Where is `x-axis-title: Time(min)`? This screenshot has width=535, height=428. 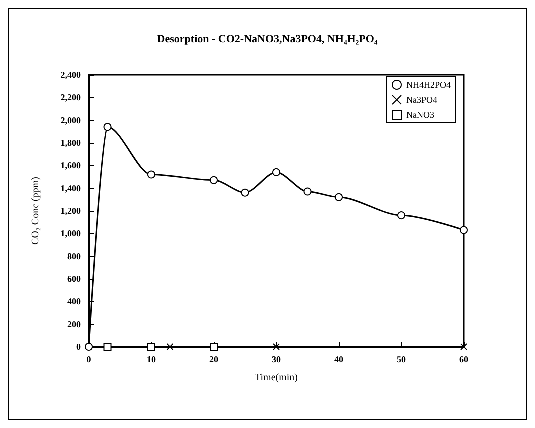 x-axis-title: Time(min) is located at coordinates (276, 378).